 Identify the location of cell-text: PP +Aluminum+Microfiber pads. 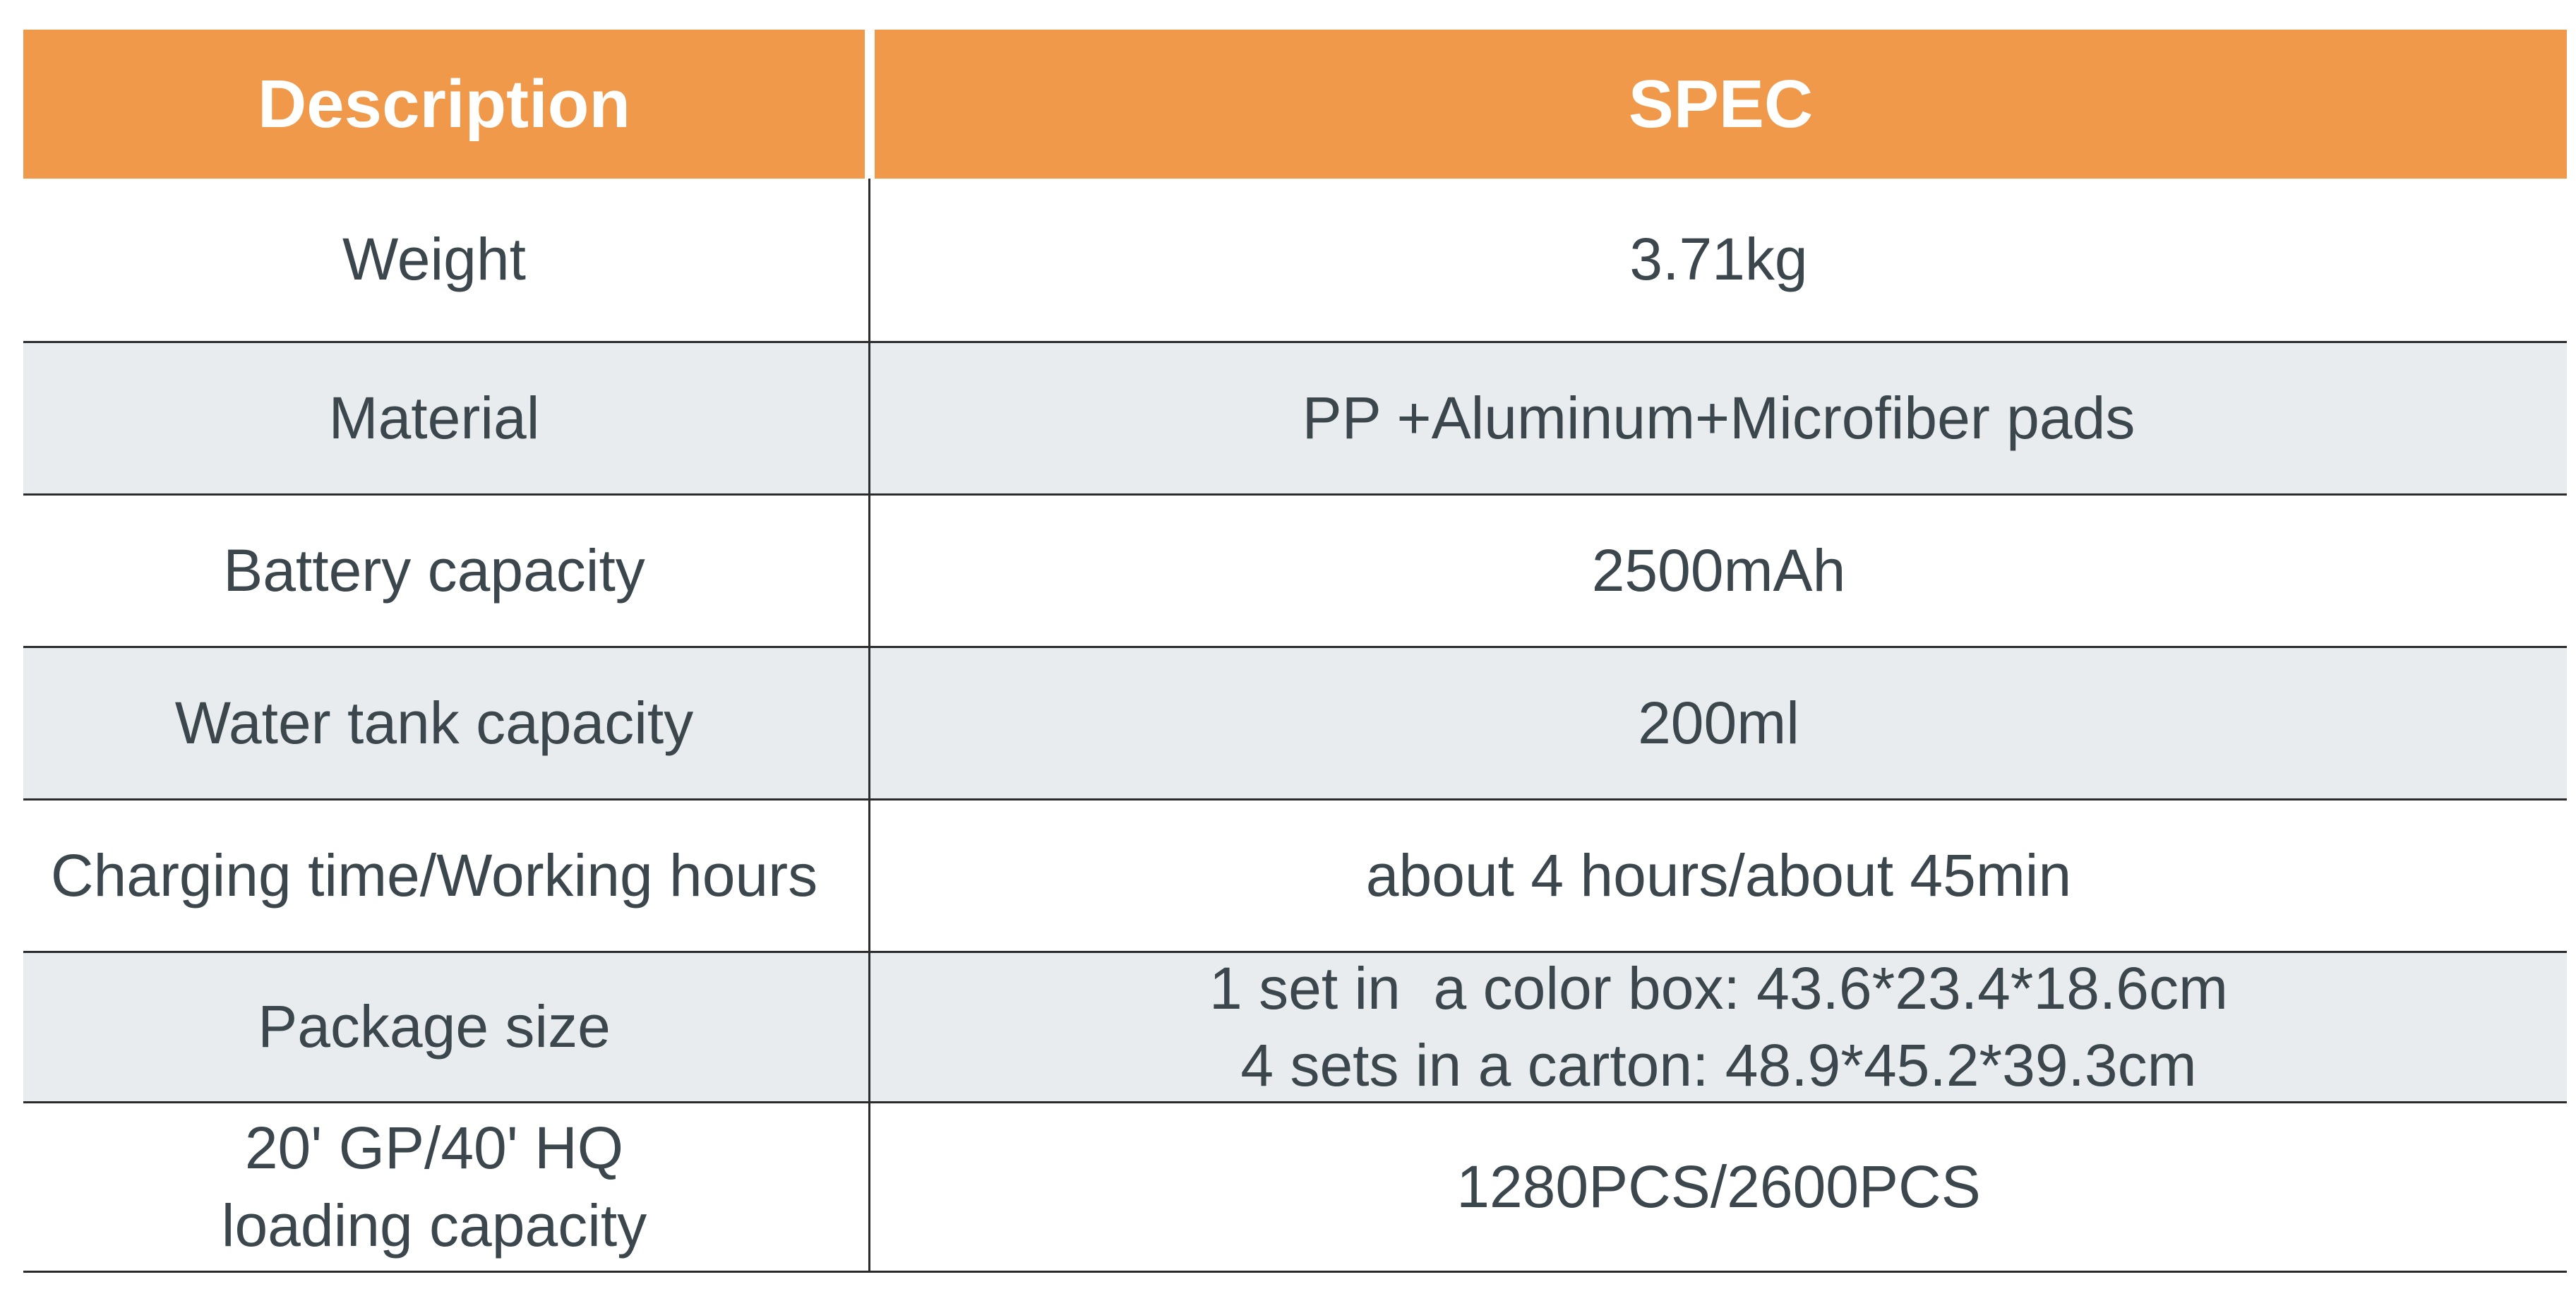
(1718, 417).